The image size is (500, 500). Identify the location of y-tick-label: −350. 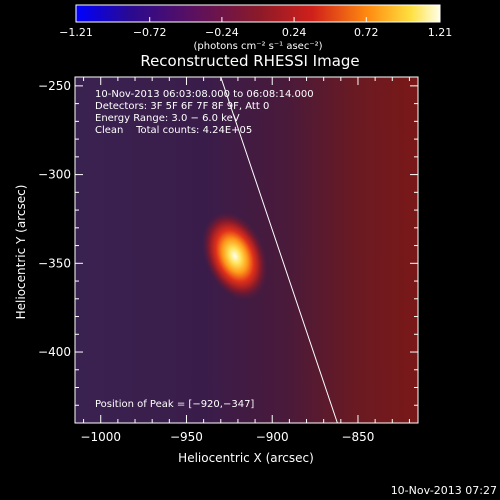
(54, 263).